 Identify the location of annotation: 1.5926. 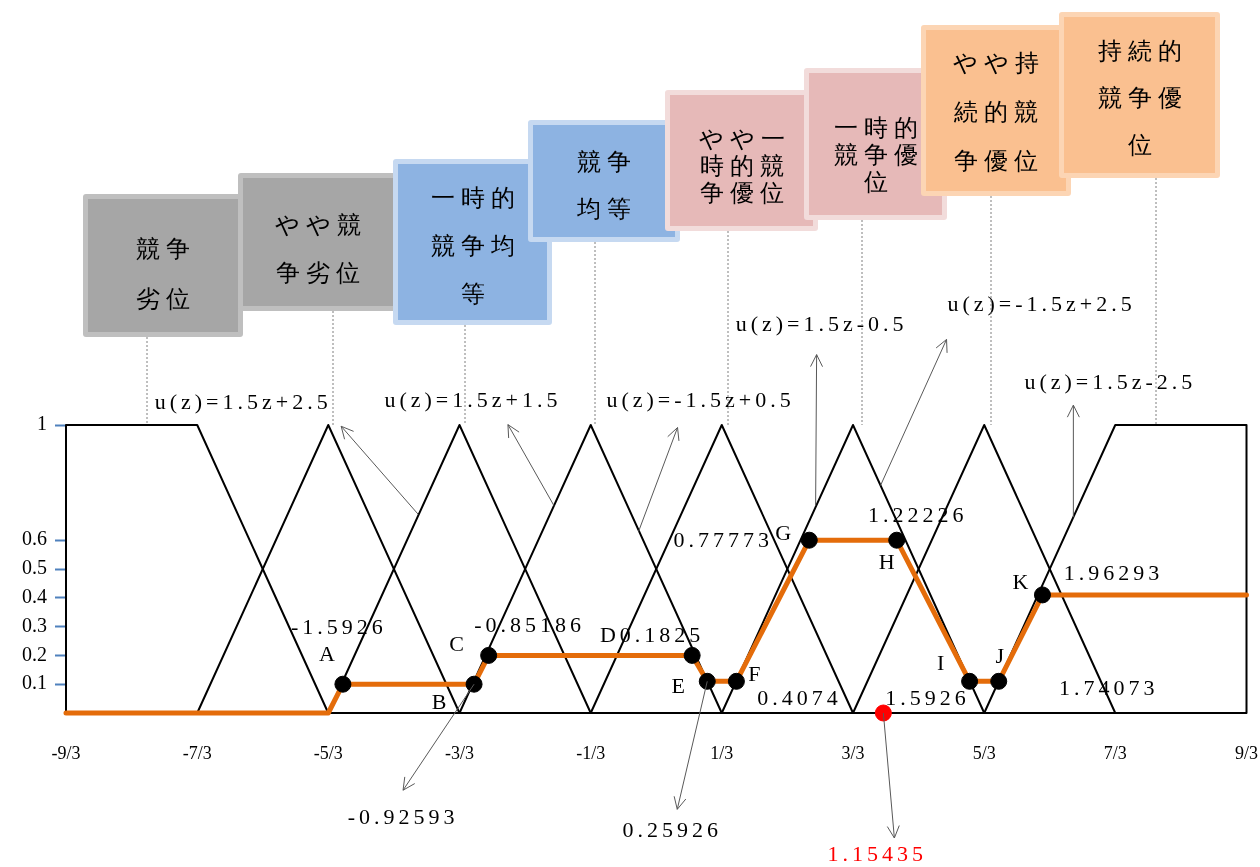
(927, 698).